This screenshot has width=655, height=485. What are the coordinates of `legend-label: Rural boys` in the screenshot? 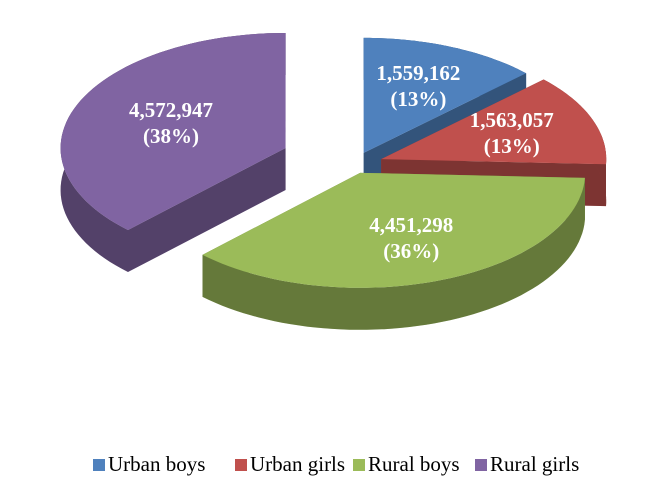 It's located at (414, 464).